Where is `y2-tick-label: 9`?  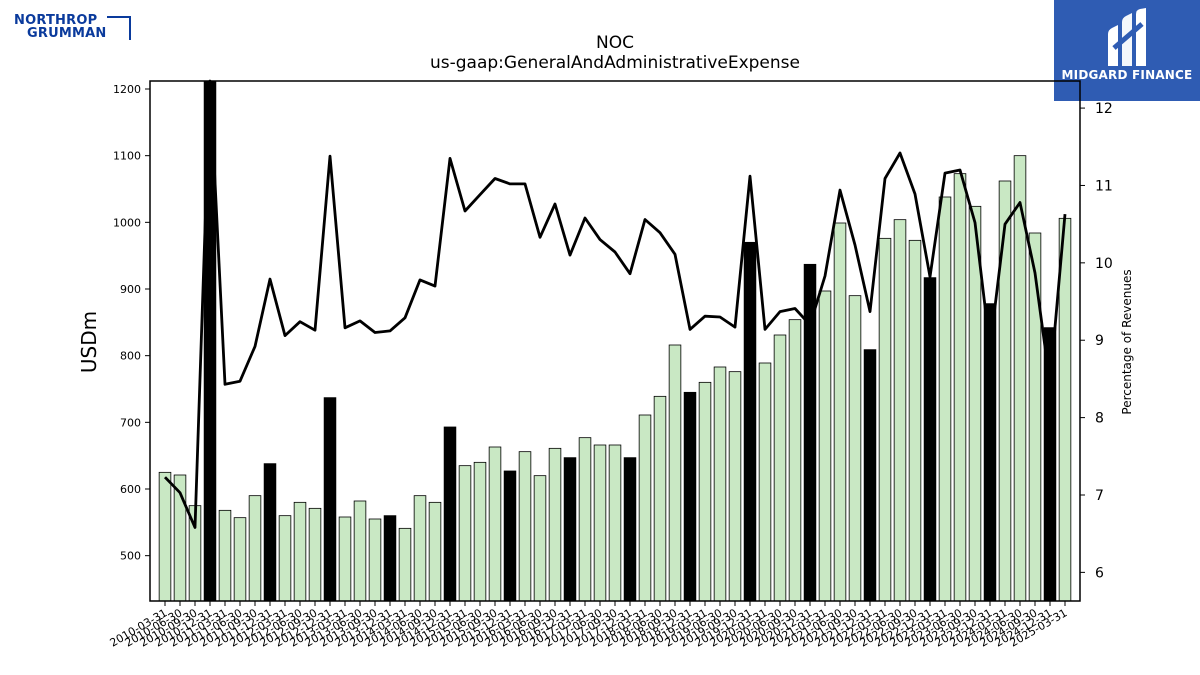
y2-tick-label: 9 is located at coordinates (1099, 341).